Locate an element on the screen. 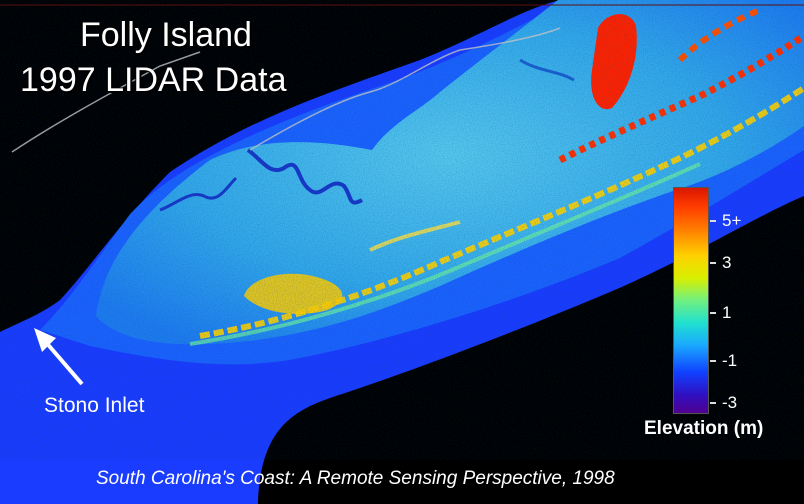 The image size is (804, 504). legend-tick-label: 5+ is located at coordinates (732, 220).